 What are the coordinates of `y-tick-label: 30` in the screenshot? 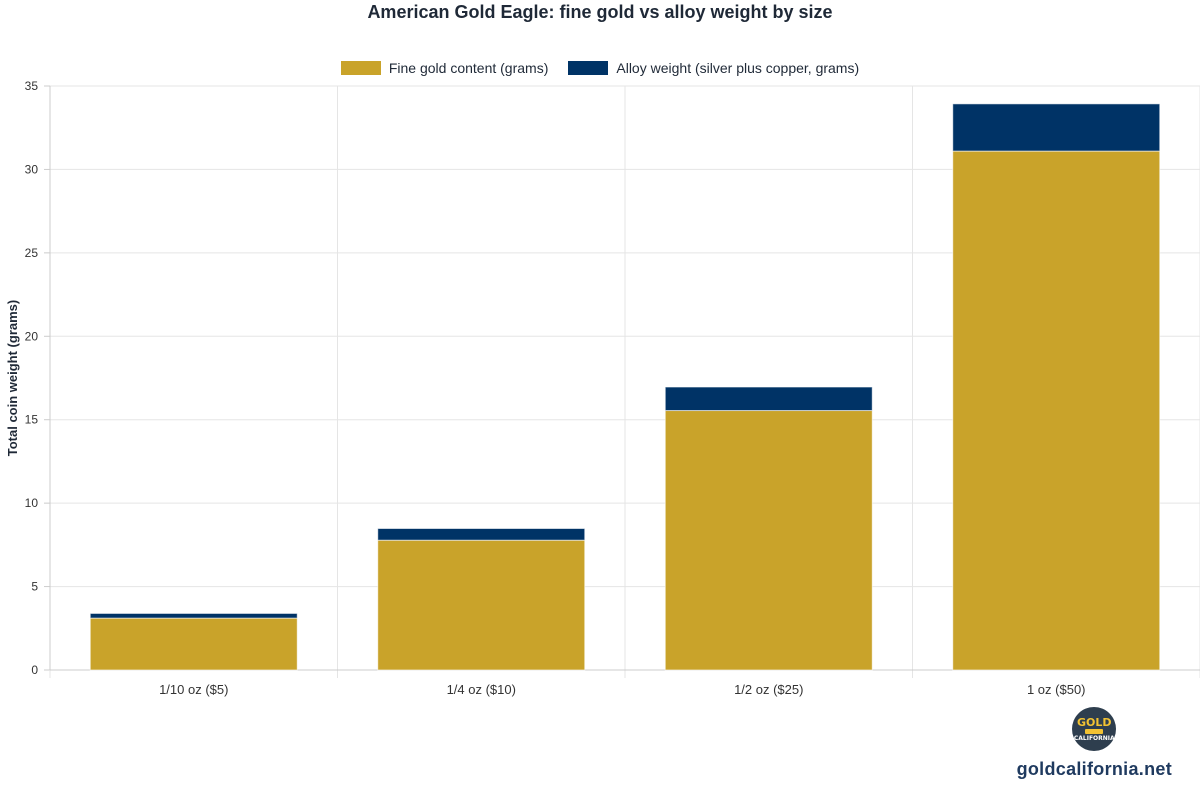 It's located at (32, 169).